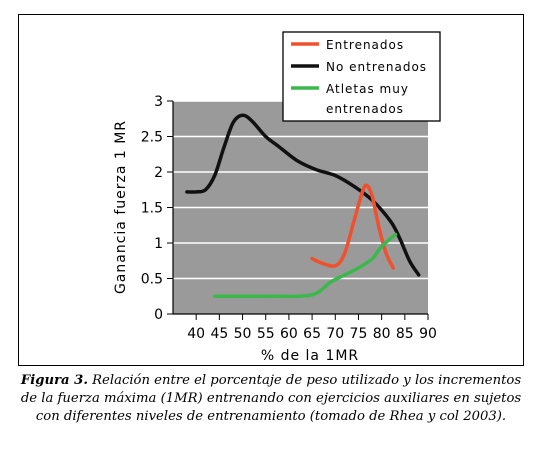  I want to click on y-tick-label-0: 0, so click(158, 315).